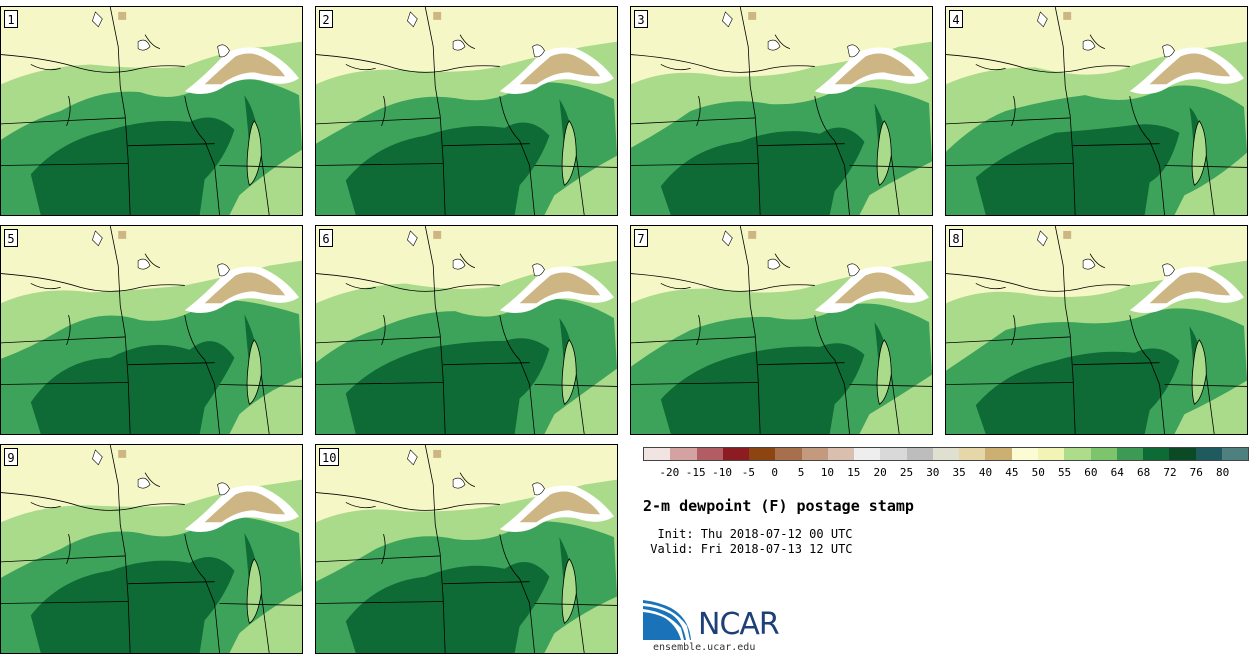 This screenshot has width=1260, height=657. I want to click on member-panel-5: 5, so click(151, 330).